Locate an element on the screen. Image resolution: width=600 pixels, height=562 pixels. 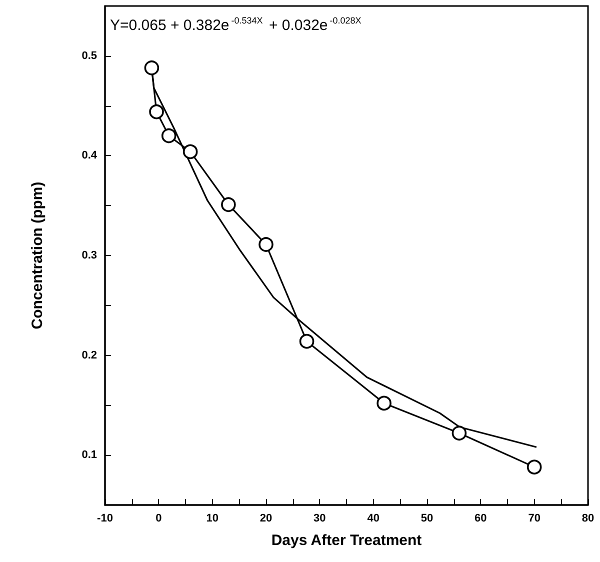
x-tick-label: 70 is located at coordinates (534, 518).